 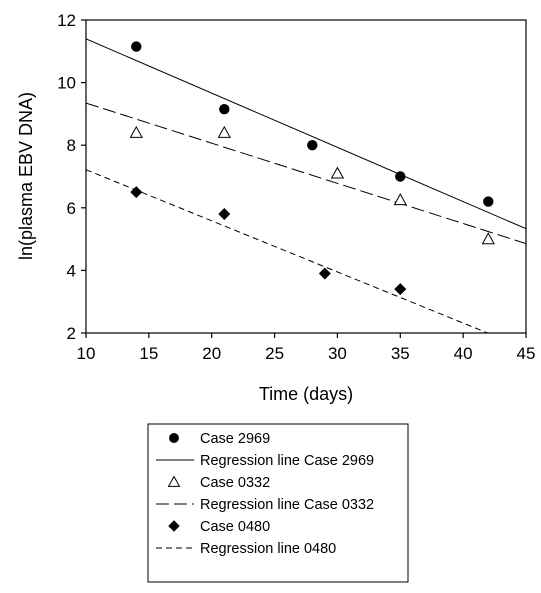 I want to click on x-tick-label: 35, so click(x=400, y=353).